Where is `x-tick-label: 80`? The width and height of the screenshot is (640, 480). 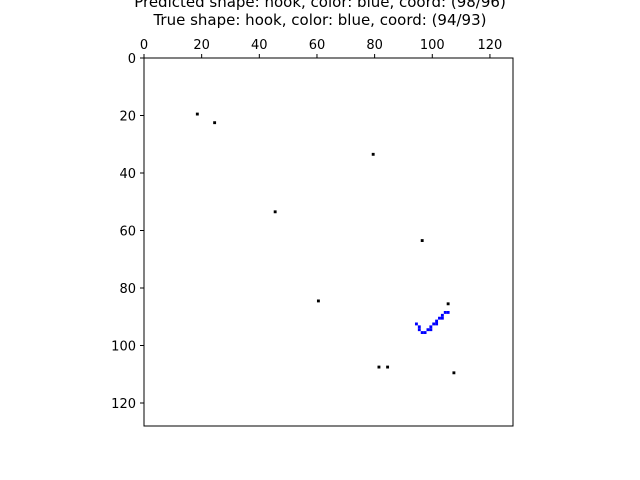 x-tick-label: 80 is located at coordinates (374, 45).